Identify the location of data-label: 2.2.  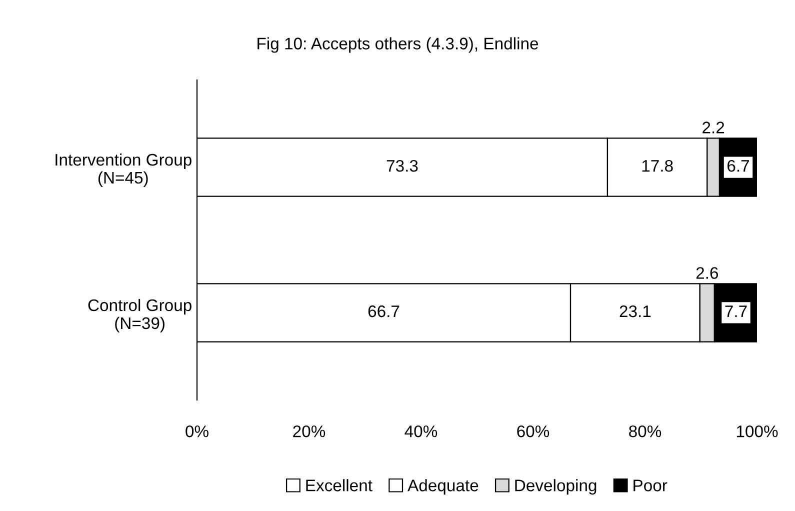
(713, 128).